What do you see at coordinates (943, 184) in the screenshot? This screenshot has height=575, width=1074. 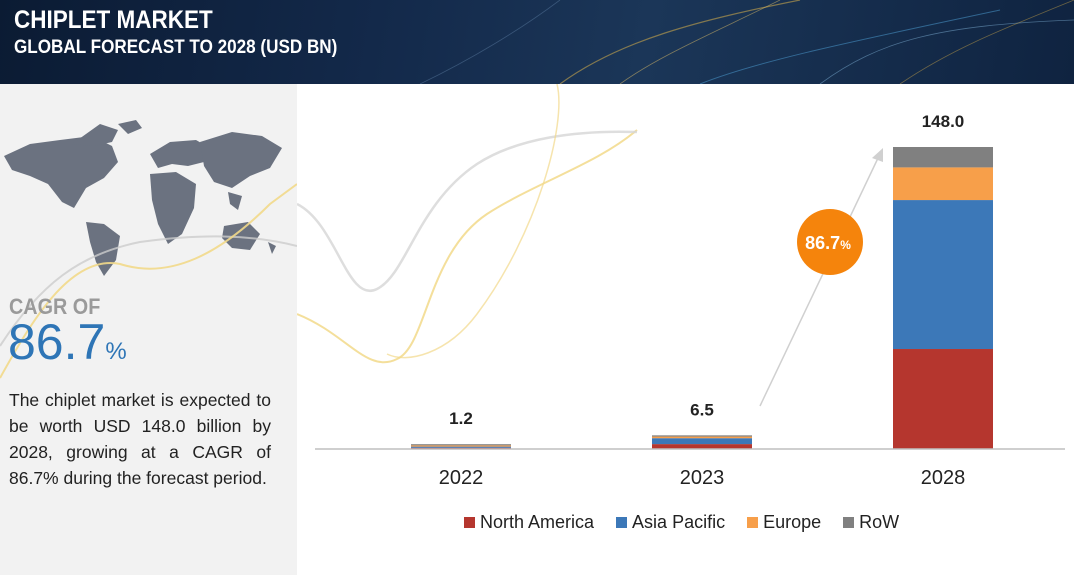 I see `bar-2028-segment-europe` at bounding box center [943, 184].